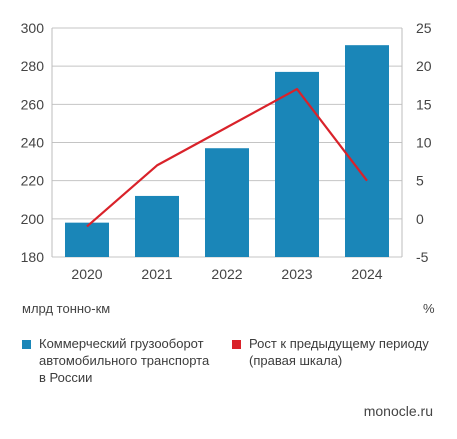 The height and width of the screenshot is (439, 457). I want to click on y-right-tick-label: -5, so click(422, 257).